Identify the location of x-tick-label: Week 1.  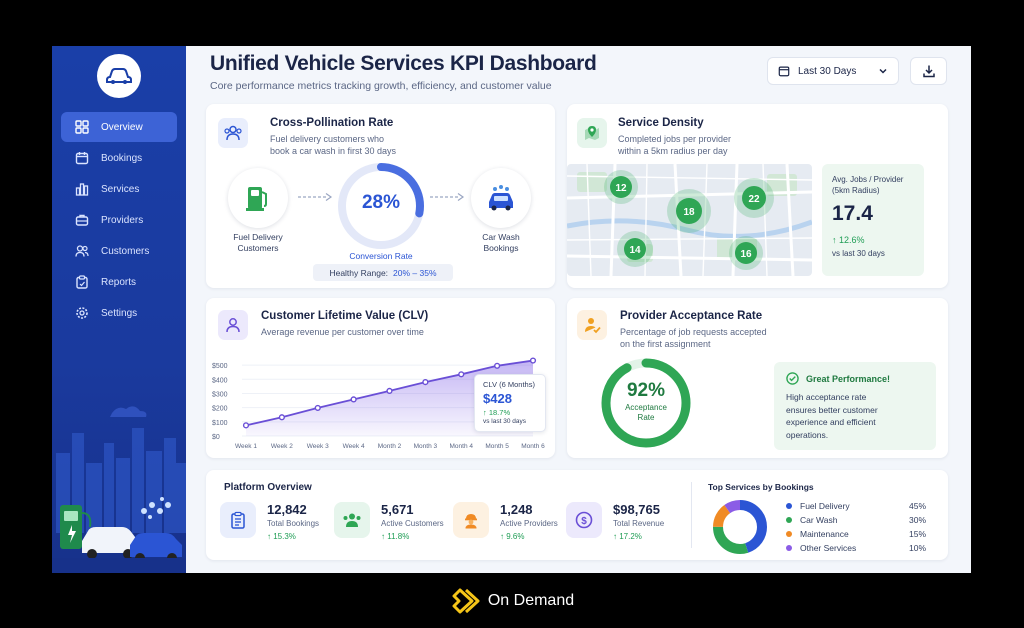
(246, 446).